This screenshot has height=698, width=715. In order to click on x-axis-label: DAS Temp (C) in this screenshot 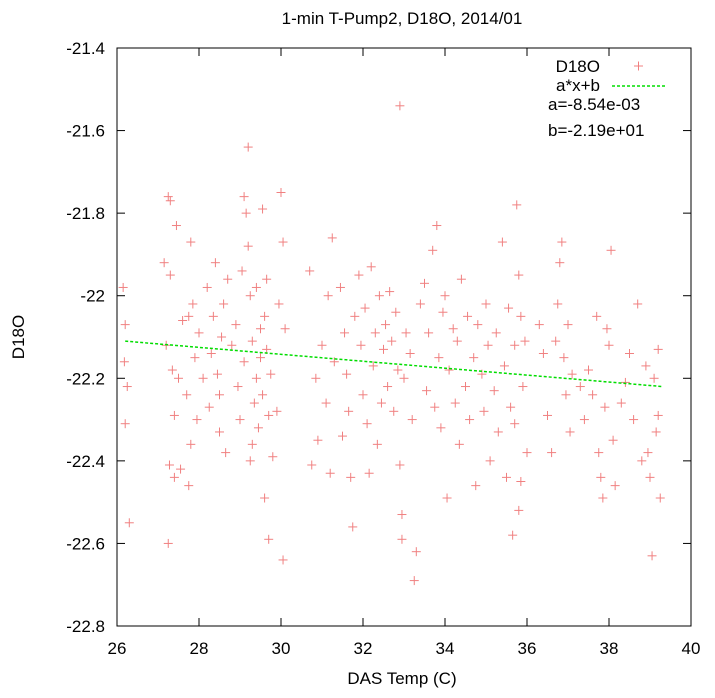, I will do `click(401, 678)`.